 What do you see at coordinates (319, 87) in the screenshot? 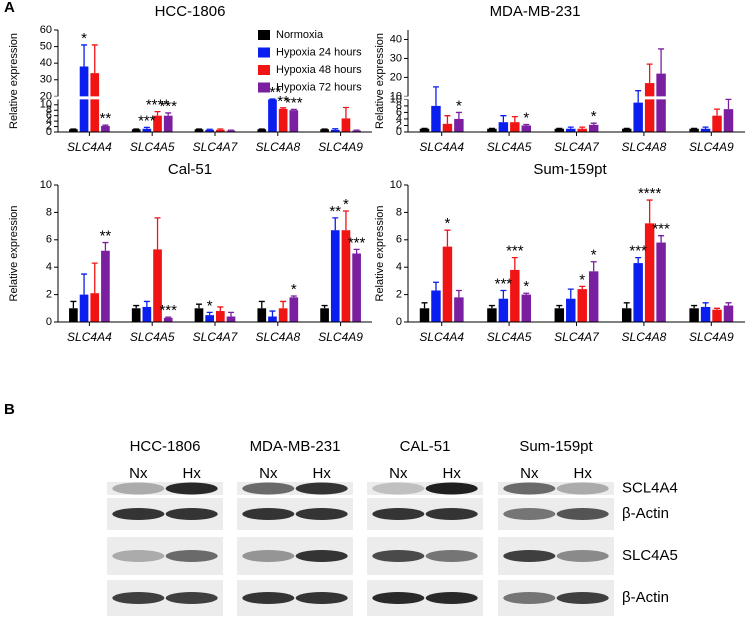
I see `legend-label: Hypoxia 72 hours` at bounding box center [319, 87].